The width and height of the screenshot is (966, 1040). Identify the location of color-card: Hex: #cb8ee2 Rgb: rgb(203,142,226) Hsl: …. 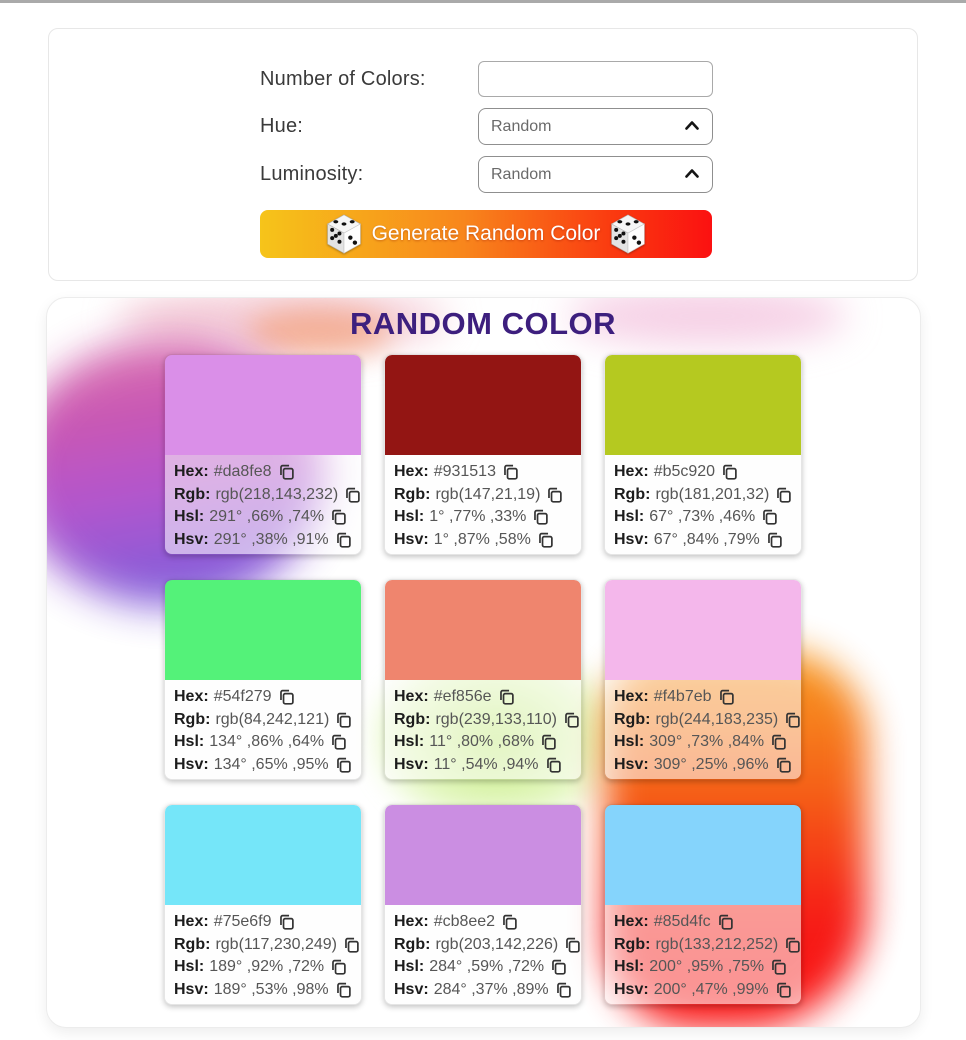
(483, 904).